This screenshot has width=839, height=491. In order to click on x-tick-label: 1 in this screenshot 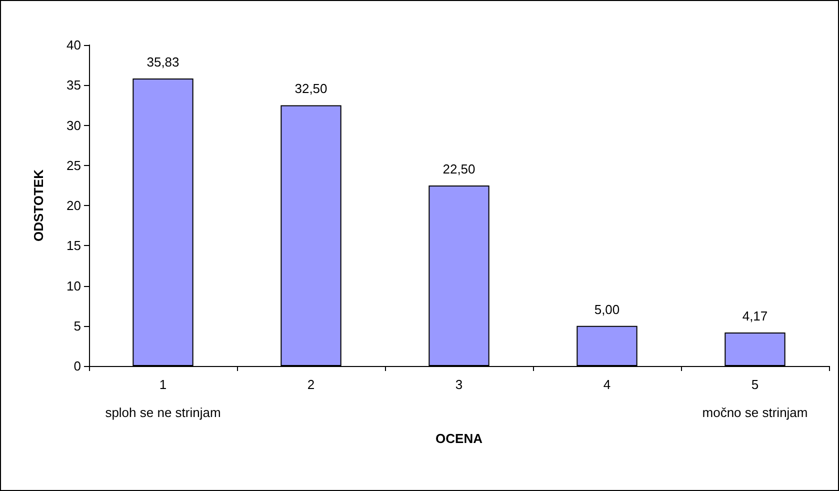, I will do `click(163, 384)`.